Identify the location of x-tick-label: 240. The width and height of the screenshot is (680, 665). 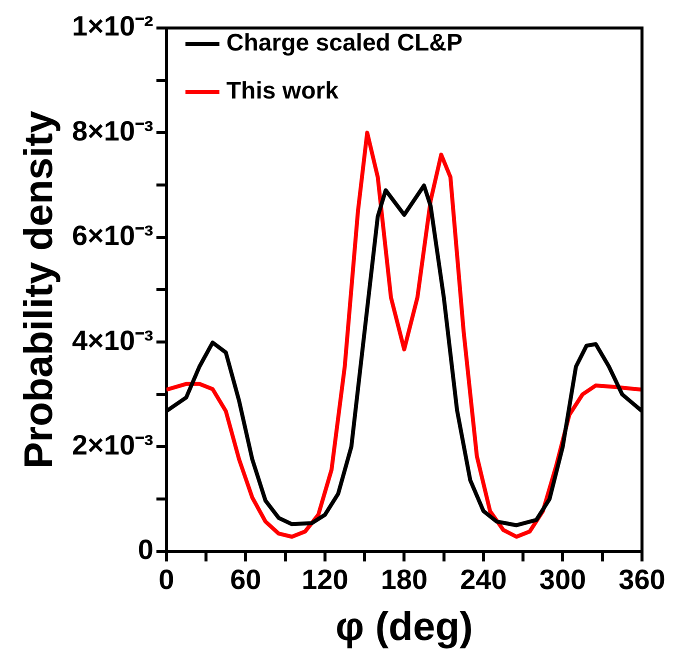
(483, 579).